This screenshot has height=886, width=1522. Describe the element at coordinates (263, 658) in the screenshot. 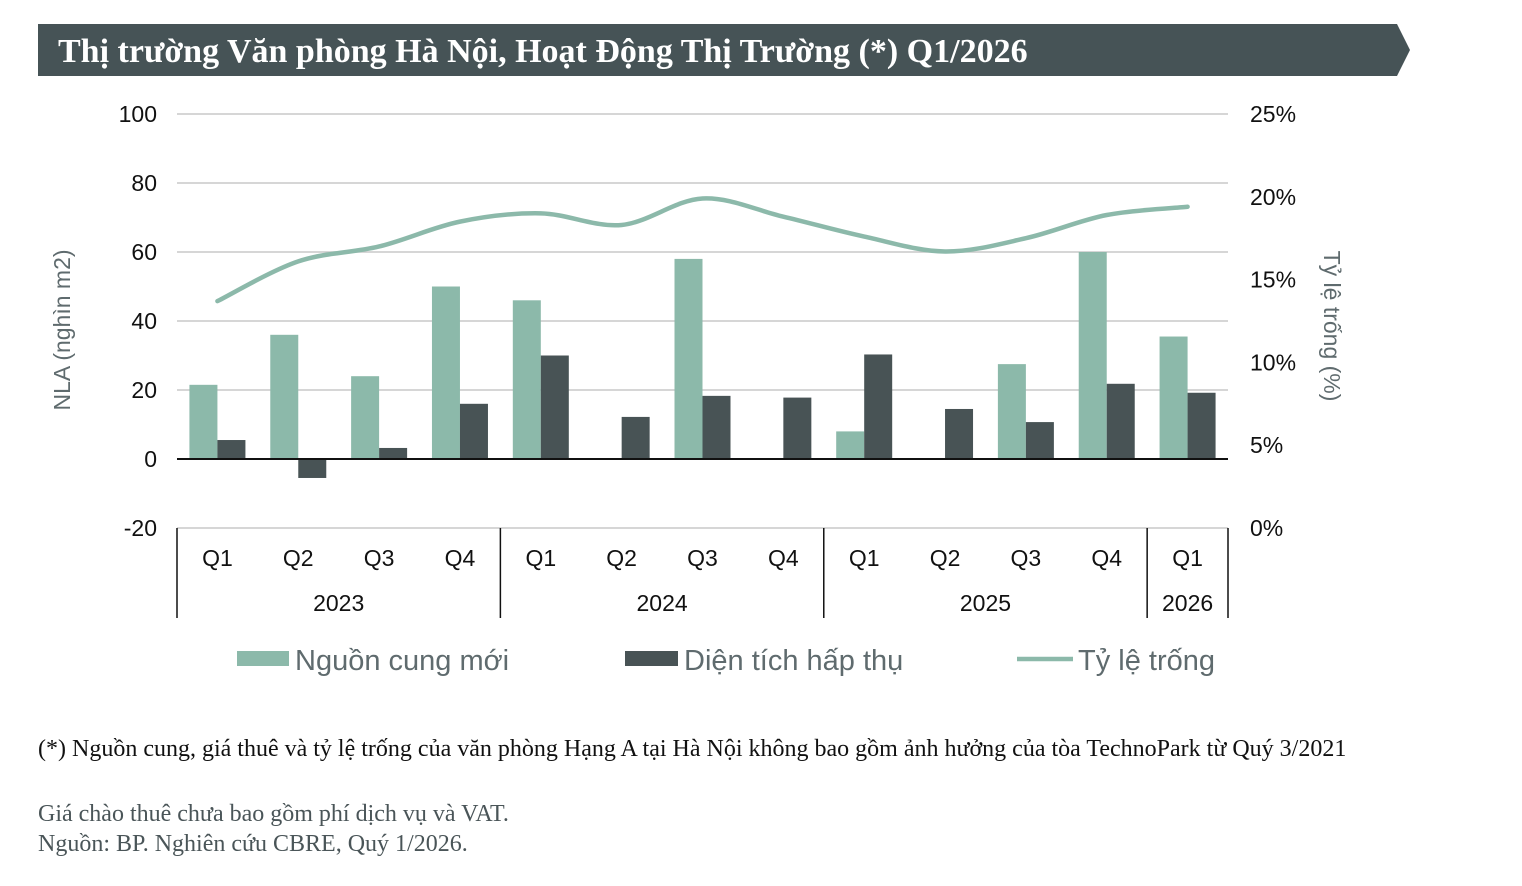

I see `legend-swatch-supply` at that location.